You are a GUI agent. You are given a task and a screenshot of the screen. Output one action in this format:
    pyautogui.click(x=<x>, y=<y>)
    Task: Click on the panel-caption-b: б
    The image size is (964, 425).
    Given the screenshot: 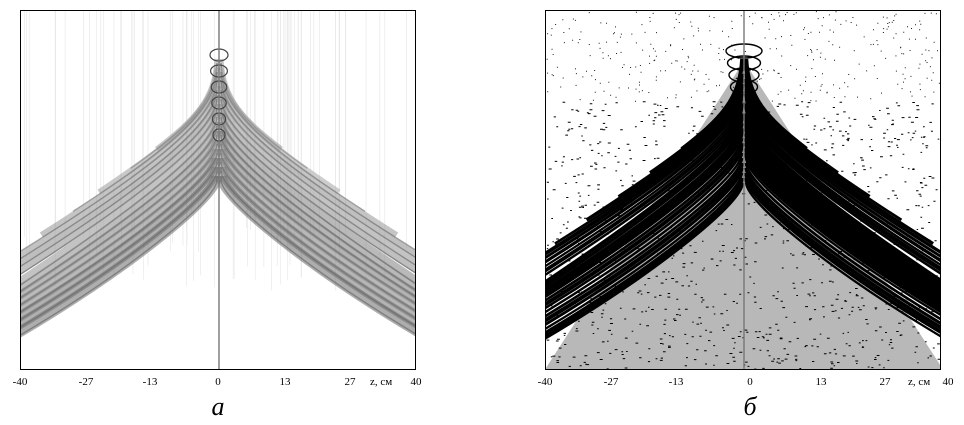 What is the action you would take?
    pyautogui.click(x=750, y=406)
    